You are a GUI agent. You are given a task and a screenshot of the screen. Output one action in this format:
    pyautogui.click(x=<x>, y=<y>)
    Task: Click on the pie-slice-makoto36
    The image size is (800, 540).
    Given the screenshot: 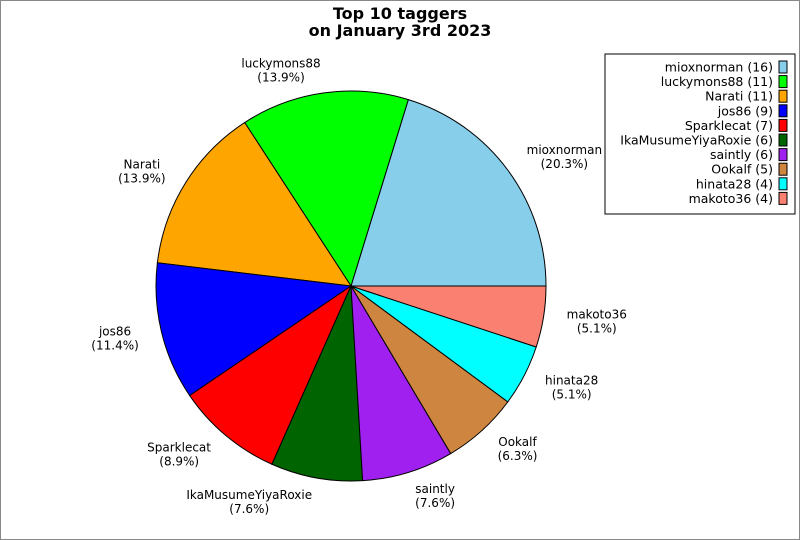 What is the action you would take?
    pyautogui.click(x=448, y=316)
    